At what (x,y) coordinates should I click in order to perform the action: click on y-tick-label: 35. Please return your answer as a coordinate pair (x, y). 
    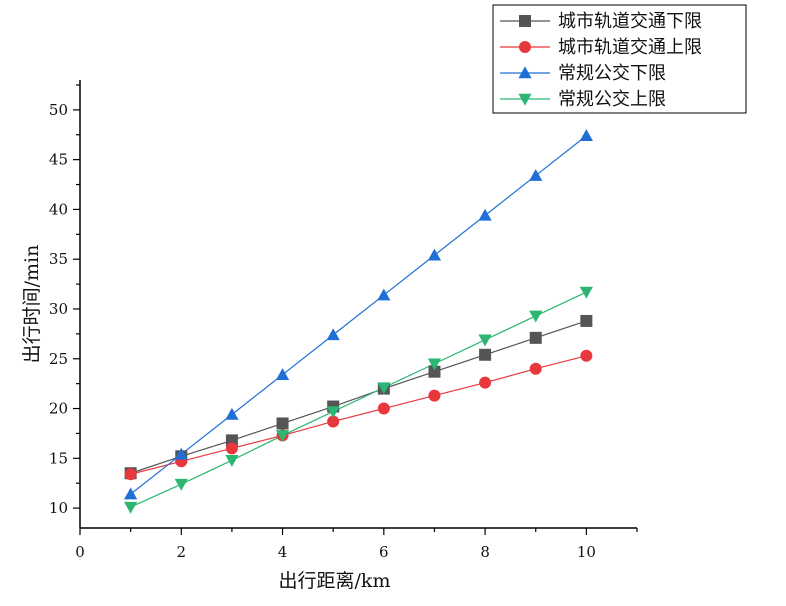
    Looking at the image, I should click on (58, 259).